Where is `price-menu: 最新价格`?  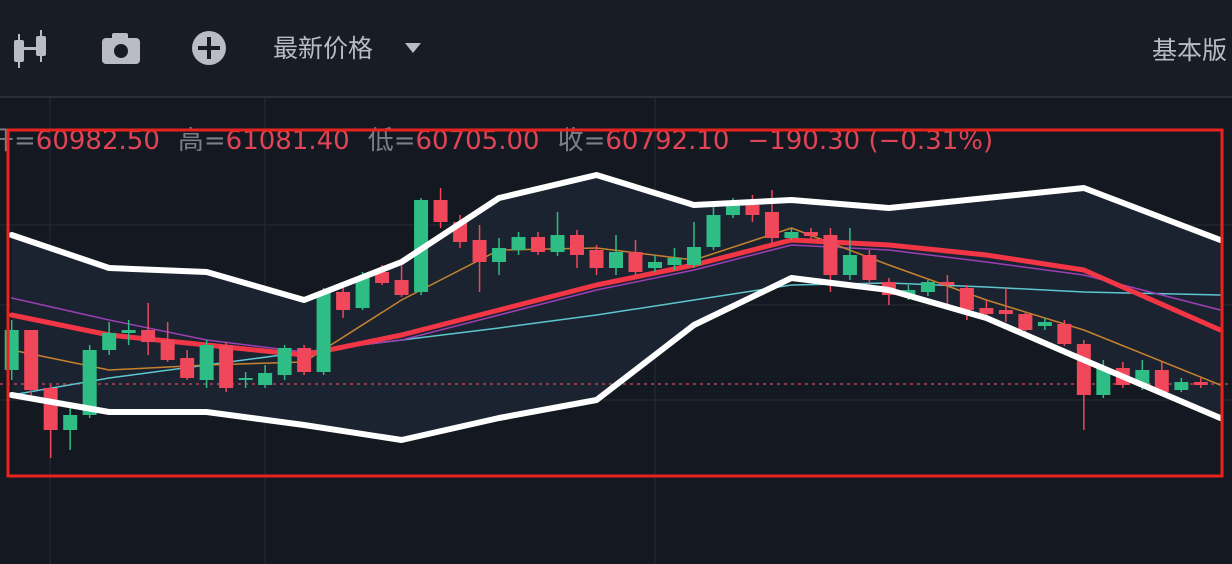
price-menu: 最新价格 is located at coordinates (323, 48).